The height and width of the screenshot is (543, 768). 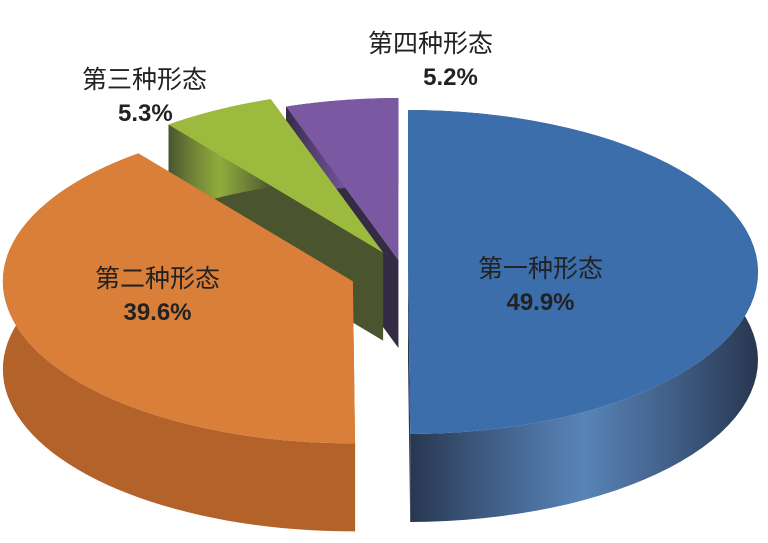 What do you see at coordinates (145, 113) in the screenshot?
I see `slice-3-value: 5.3%` at bounding box center [145, 113].